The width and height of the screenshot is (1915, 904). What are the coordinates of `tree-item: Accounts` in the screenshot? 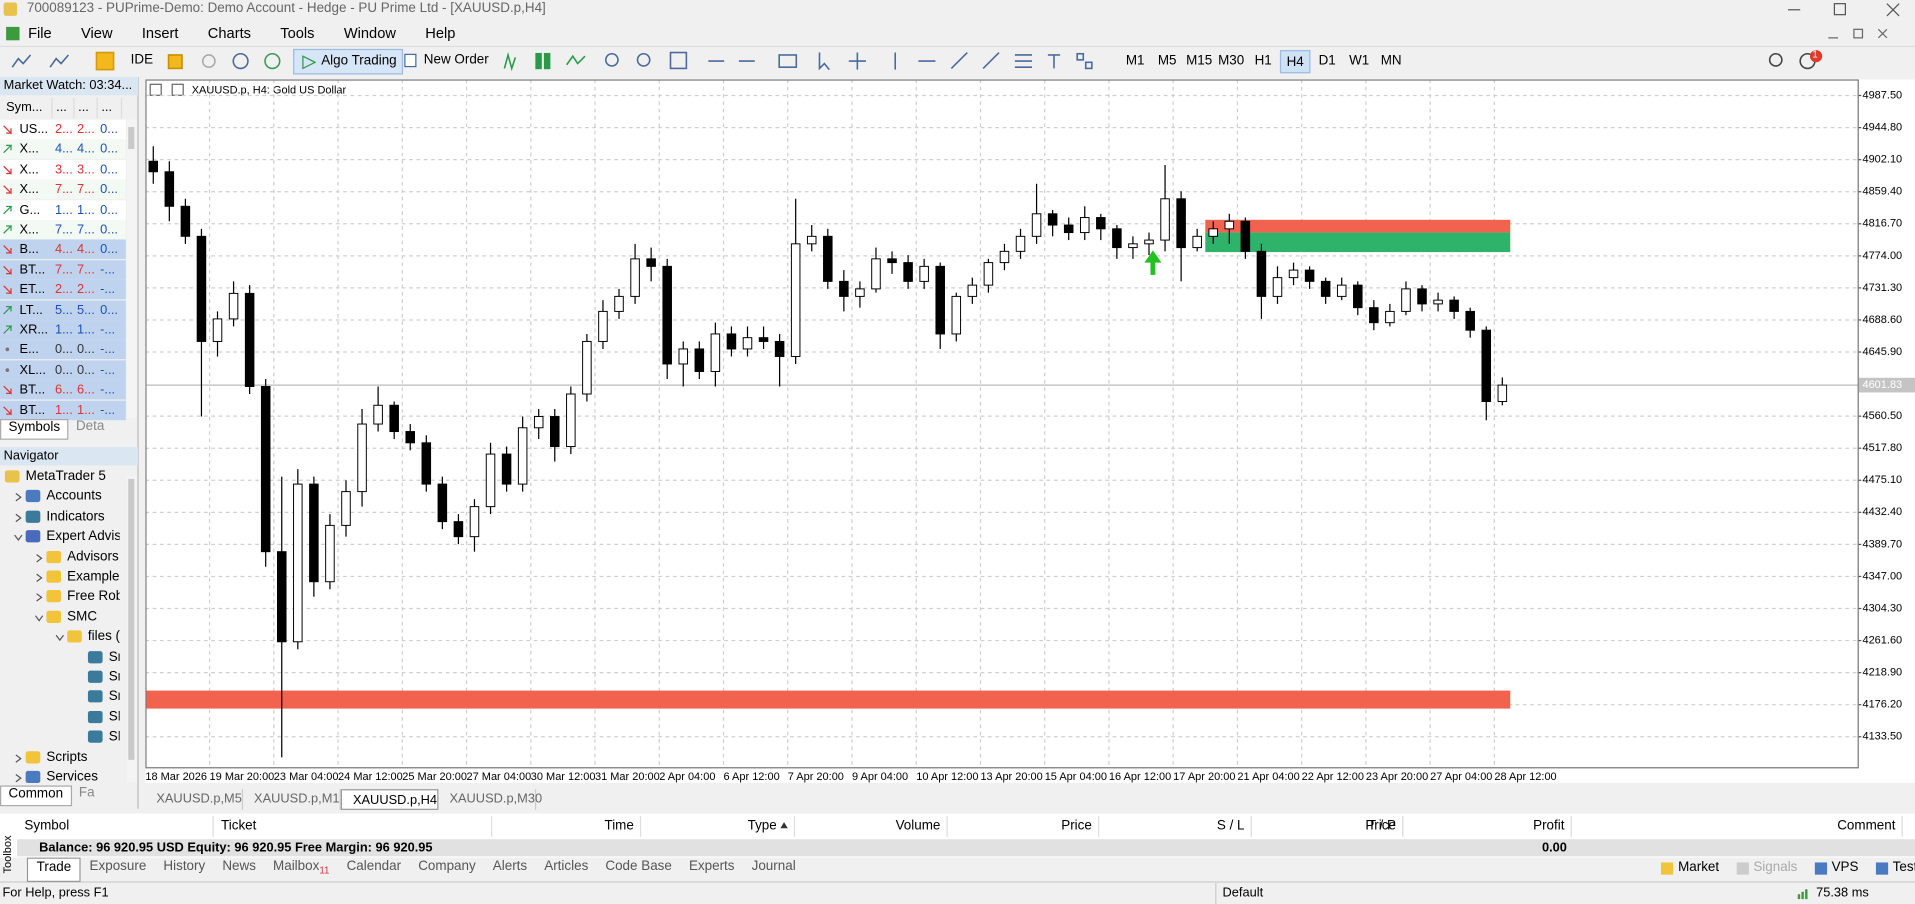 It's located at (74, 496).